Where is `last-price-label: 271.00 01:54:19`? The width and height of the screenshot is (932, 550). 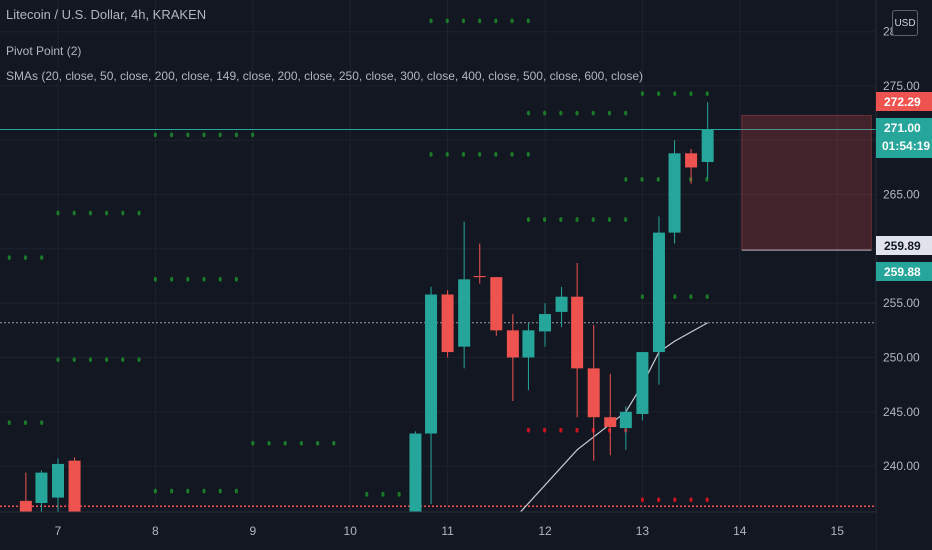
last-price-label: 271.00 01:54:19 is located at coordinates (904, 138).